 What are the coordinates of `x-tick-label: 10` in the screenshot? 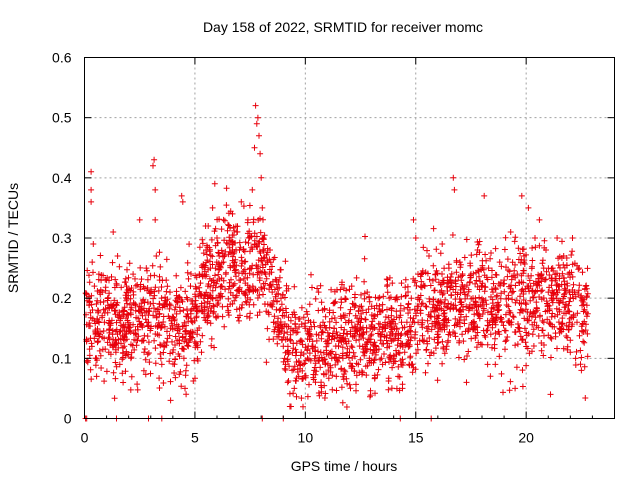 It's located at (306, 438).